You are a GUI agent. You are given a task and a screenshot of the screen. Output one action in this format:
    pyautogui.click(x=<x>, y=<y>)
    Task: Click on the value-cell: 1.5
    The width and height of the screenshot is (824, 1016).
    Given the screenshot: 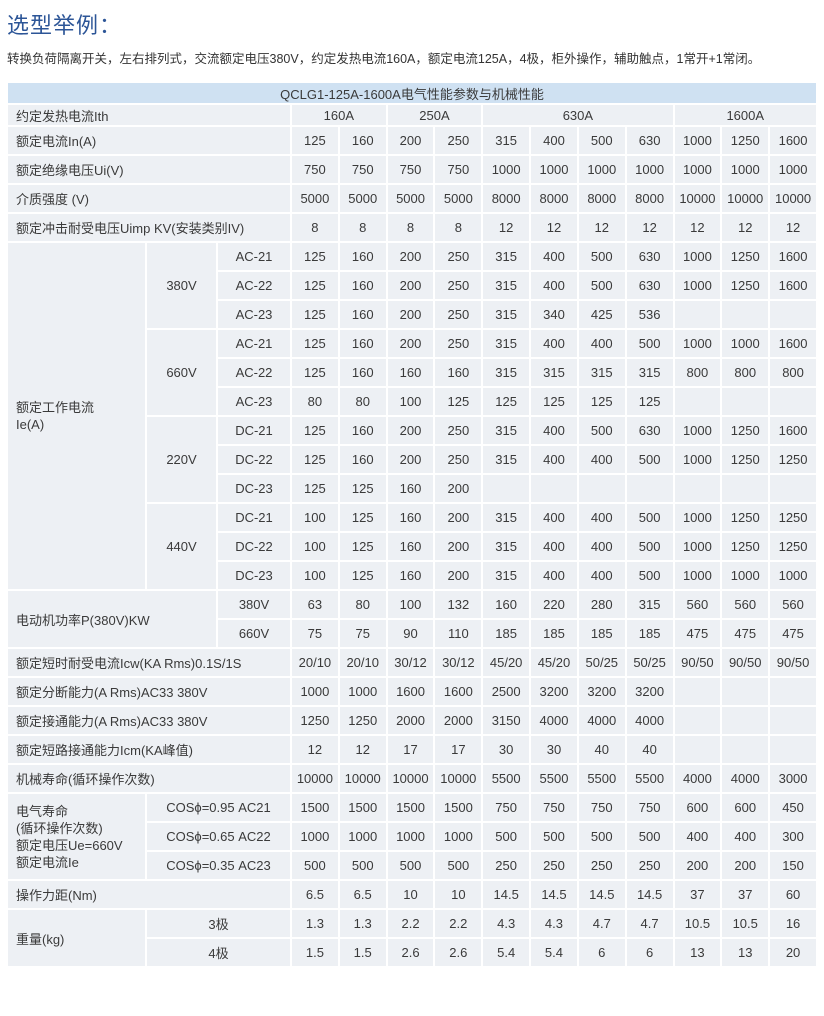 What is the action you would take?
    pyautogui.click(x=315, y=952)
    